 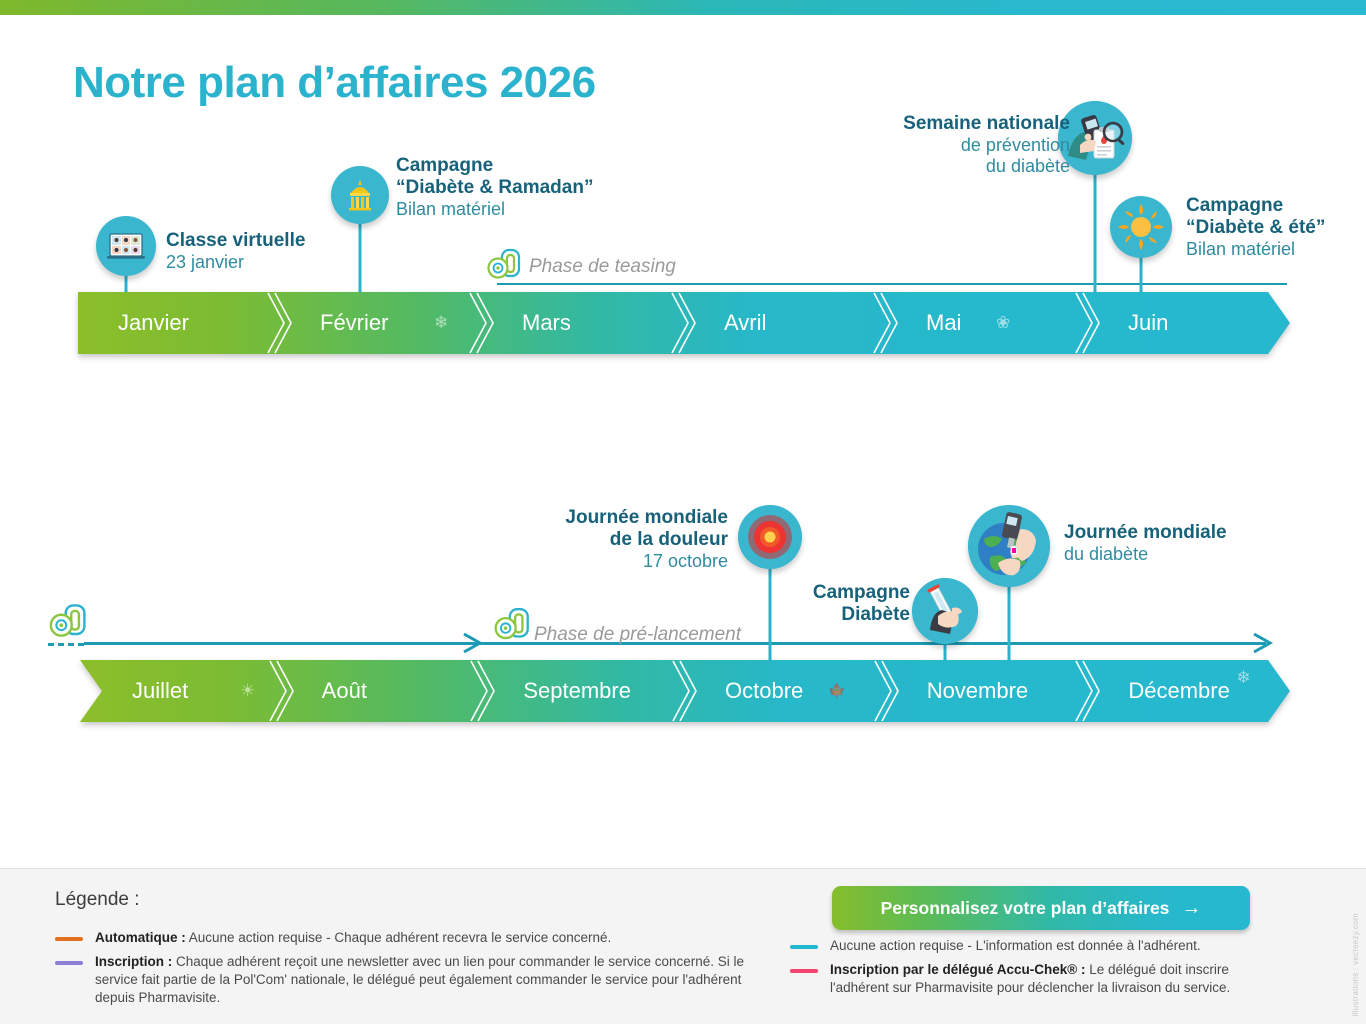 I want to click on event-pin-campagne-diabete, so click(x=945, y=622).